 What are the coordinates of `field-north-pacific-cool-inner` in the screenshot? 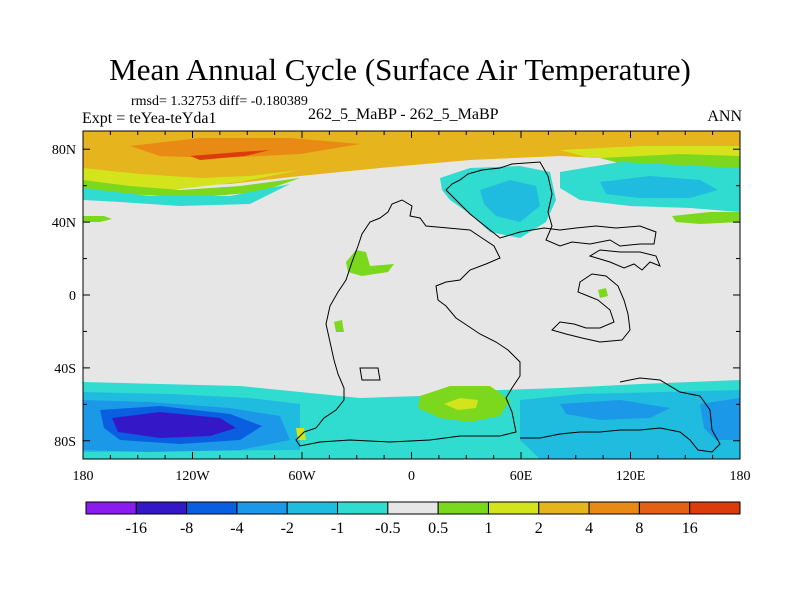 It's located at (659, 187).